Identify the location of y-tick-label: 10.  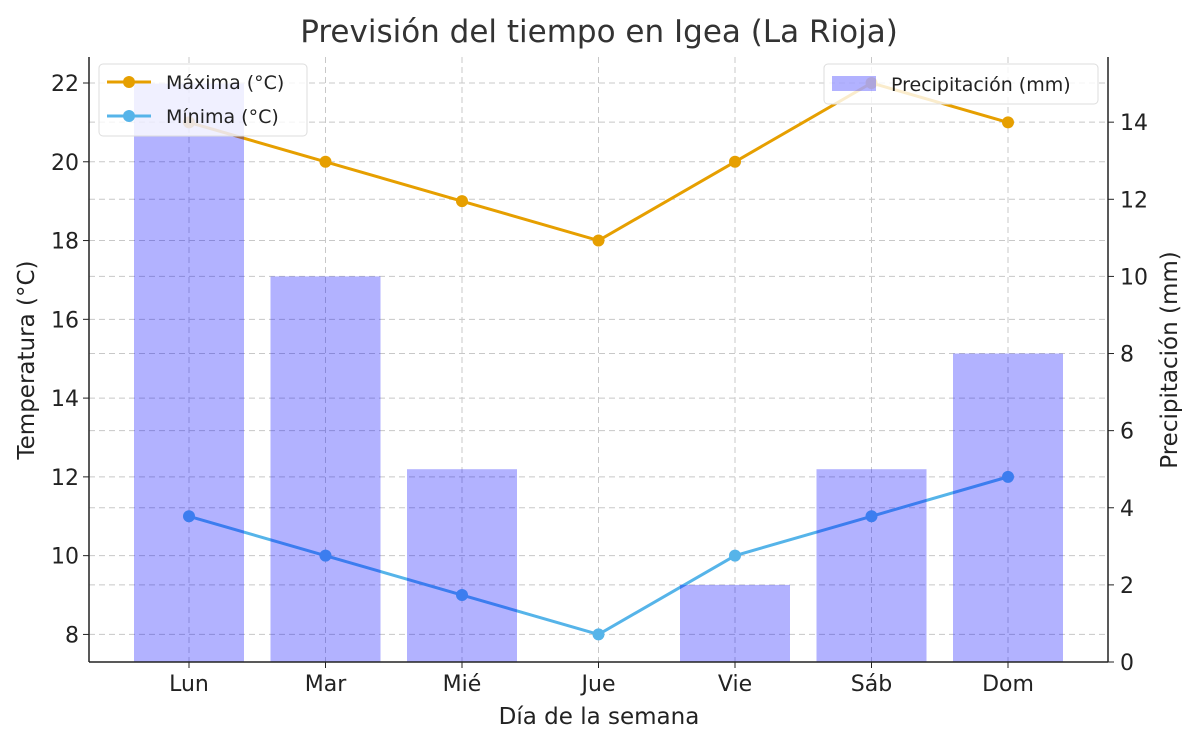
(65, 557).